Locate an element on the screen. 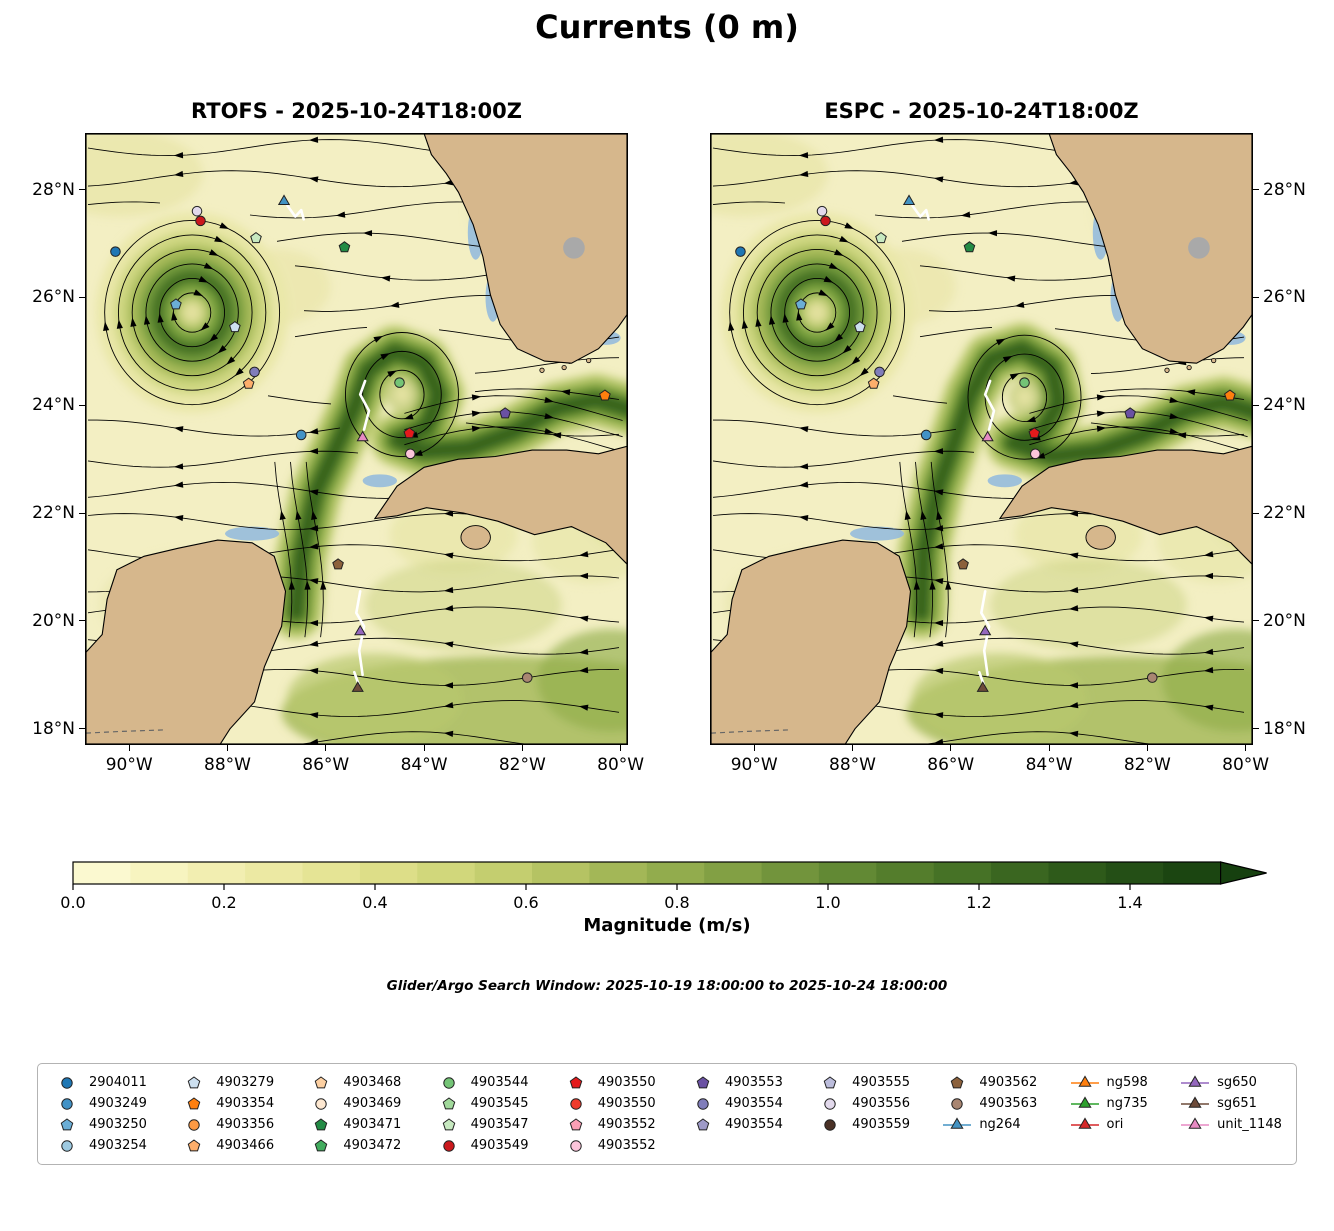  legend-item-4903279: 4903279 is located at coordinates (226, 1082).